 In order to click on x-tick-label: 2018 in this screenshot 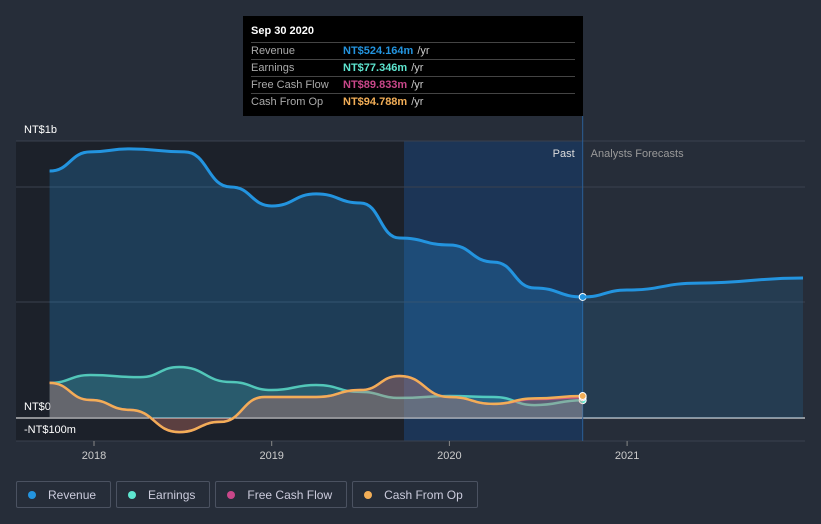, I will do `click(94, 456)`.